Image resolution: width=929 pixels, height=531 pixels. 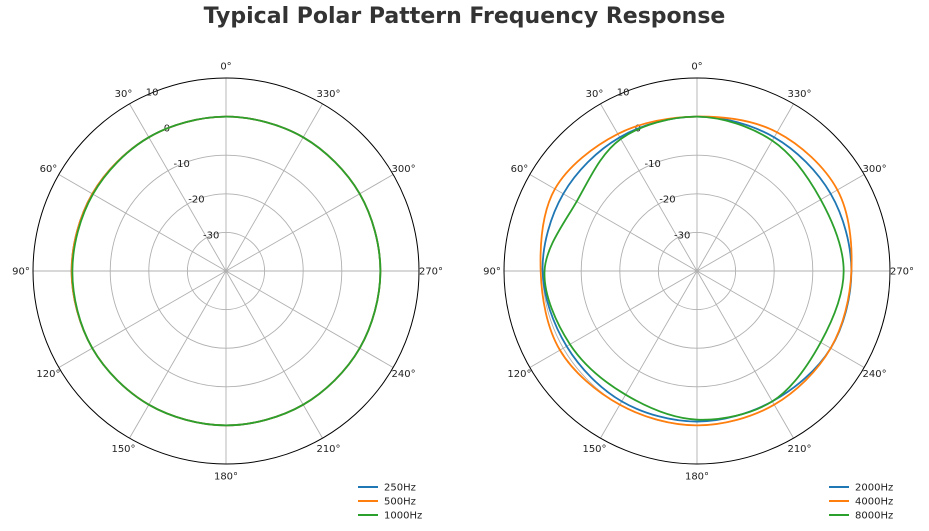 What do you see at coordinates (400, 502) in the screenshot?
I see `legend-label: 500Hz` at bounding box center [400, 502].